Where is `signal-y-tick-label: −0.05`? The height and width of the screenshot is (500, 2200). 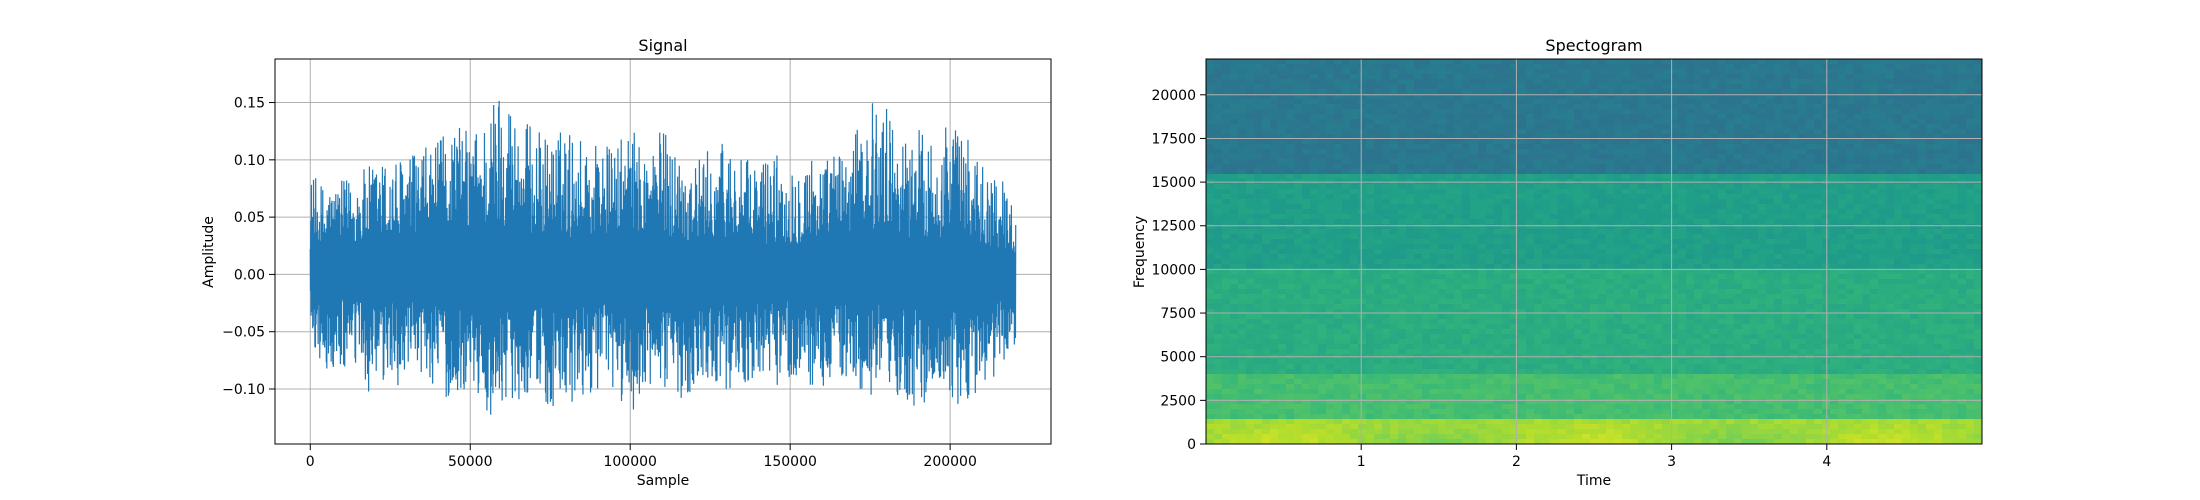
signal-y-tick-label: −0.05 is located at coordinates (243, 333).